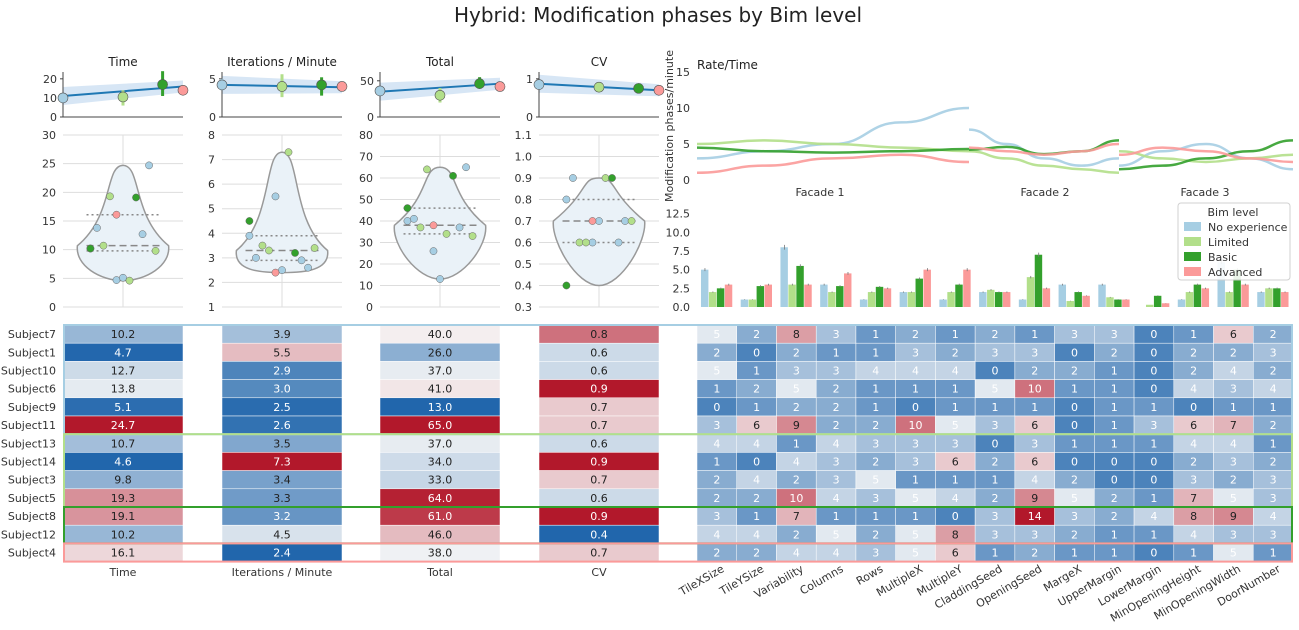 The height and width of the screenshot is (630, 1299). I want to click on y-tick-label: 1.1, so click(524, 135).